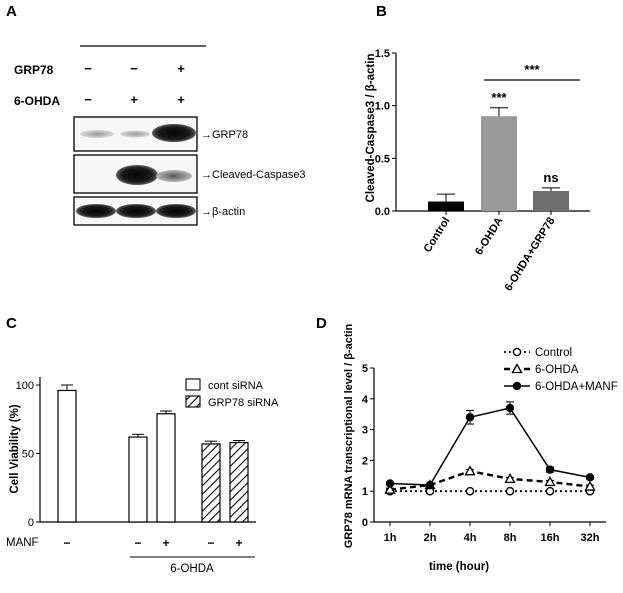 The width and height of the screenshot is (623, 593). I want to click on x-tick-label: 4h, so click(470, 538).